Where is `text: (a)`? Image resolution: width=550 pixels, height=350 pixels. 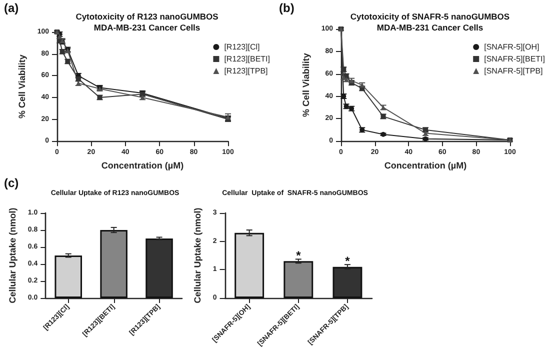 text: (a) is located at coordinates (11, 8).